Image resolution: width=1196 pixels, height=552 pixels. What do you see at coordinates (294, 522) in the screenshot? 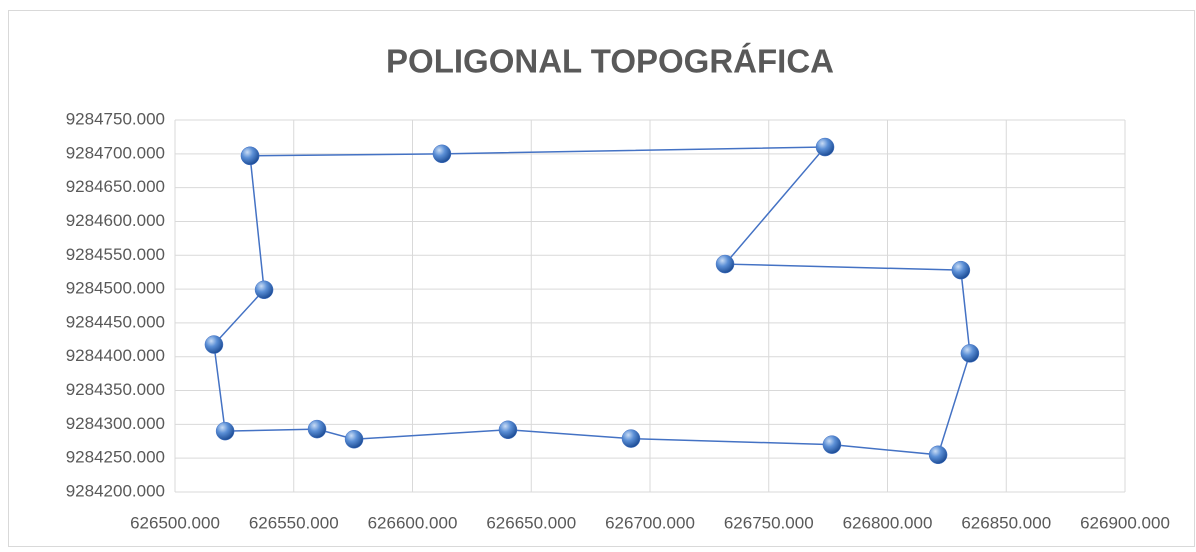
I see `x-tick-label: 626550.000` at bounding box center [294, 522].